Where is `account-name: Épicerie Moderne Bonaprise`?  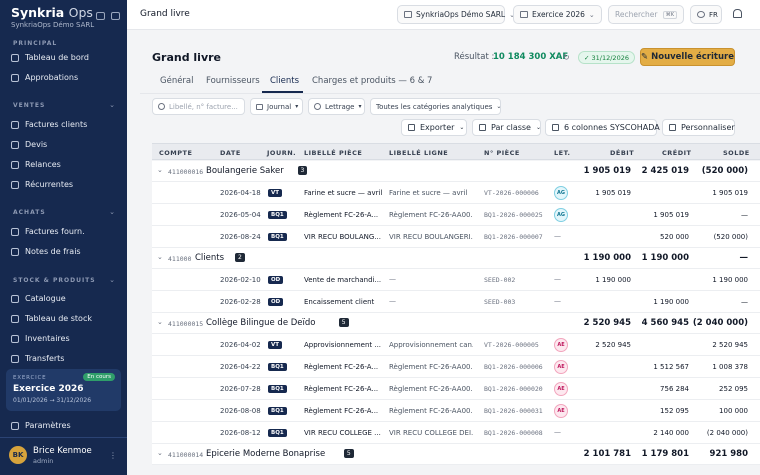 account-name: Épicerie Moderne Bonaprise is located at coordinates (266, 454).